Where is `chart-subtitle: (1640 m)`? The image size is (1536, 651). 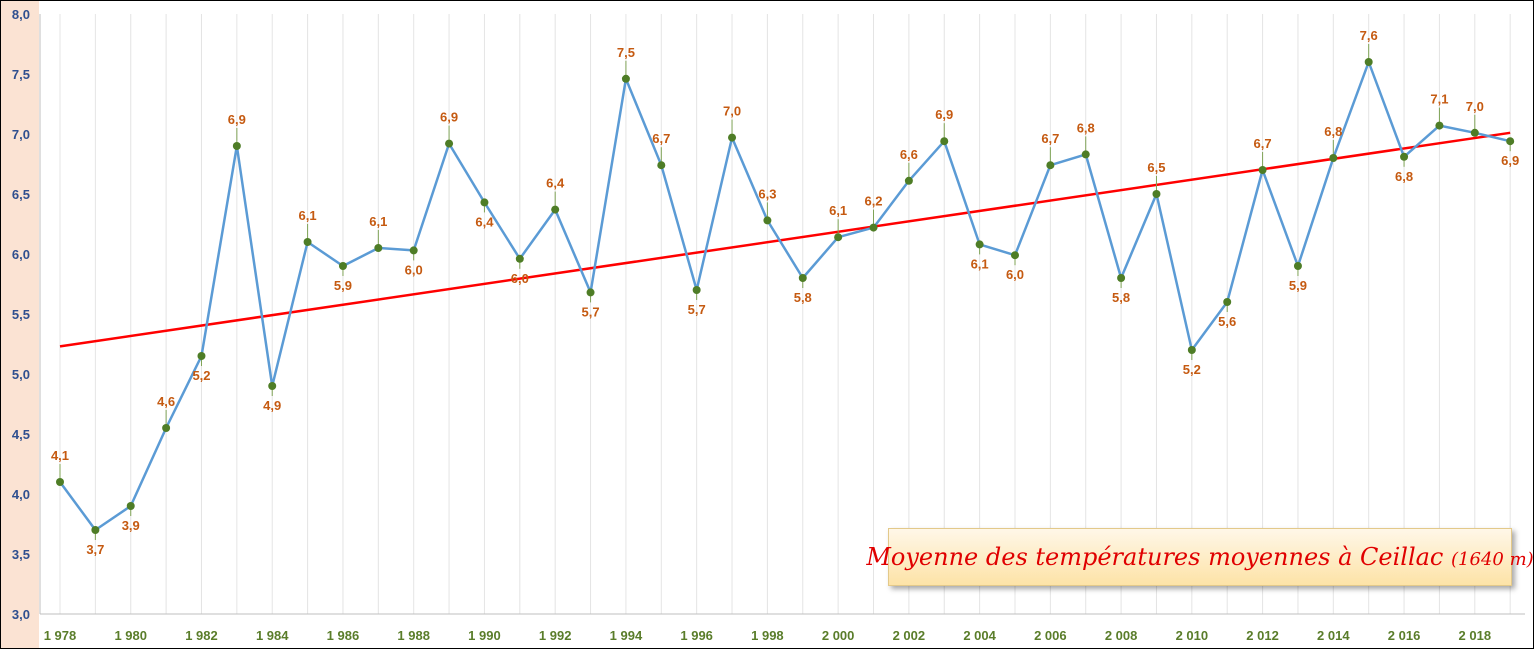 chart-subtitle: (1640 m) is located at coordinates (1492, 559).